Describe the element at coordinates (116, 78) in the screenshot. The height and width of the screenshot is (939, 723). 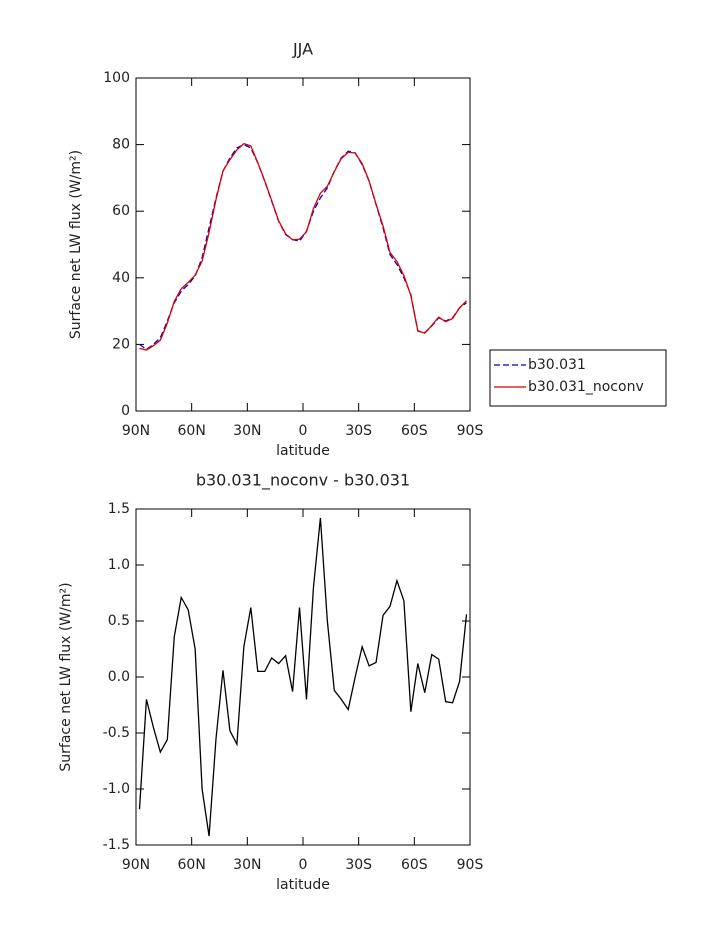
I see `y-tick-label: 100` at that location.